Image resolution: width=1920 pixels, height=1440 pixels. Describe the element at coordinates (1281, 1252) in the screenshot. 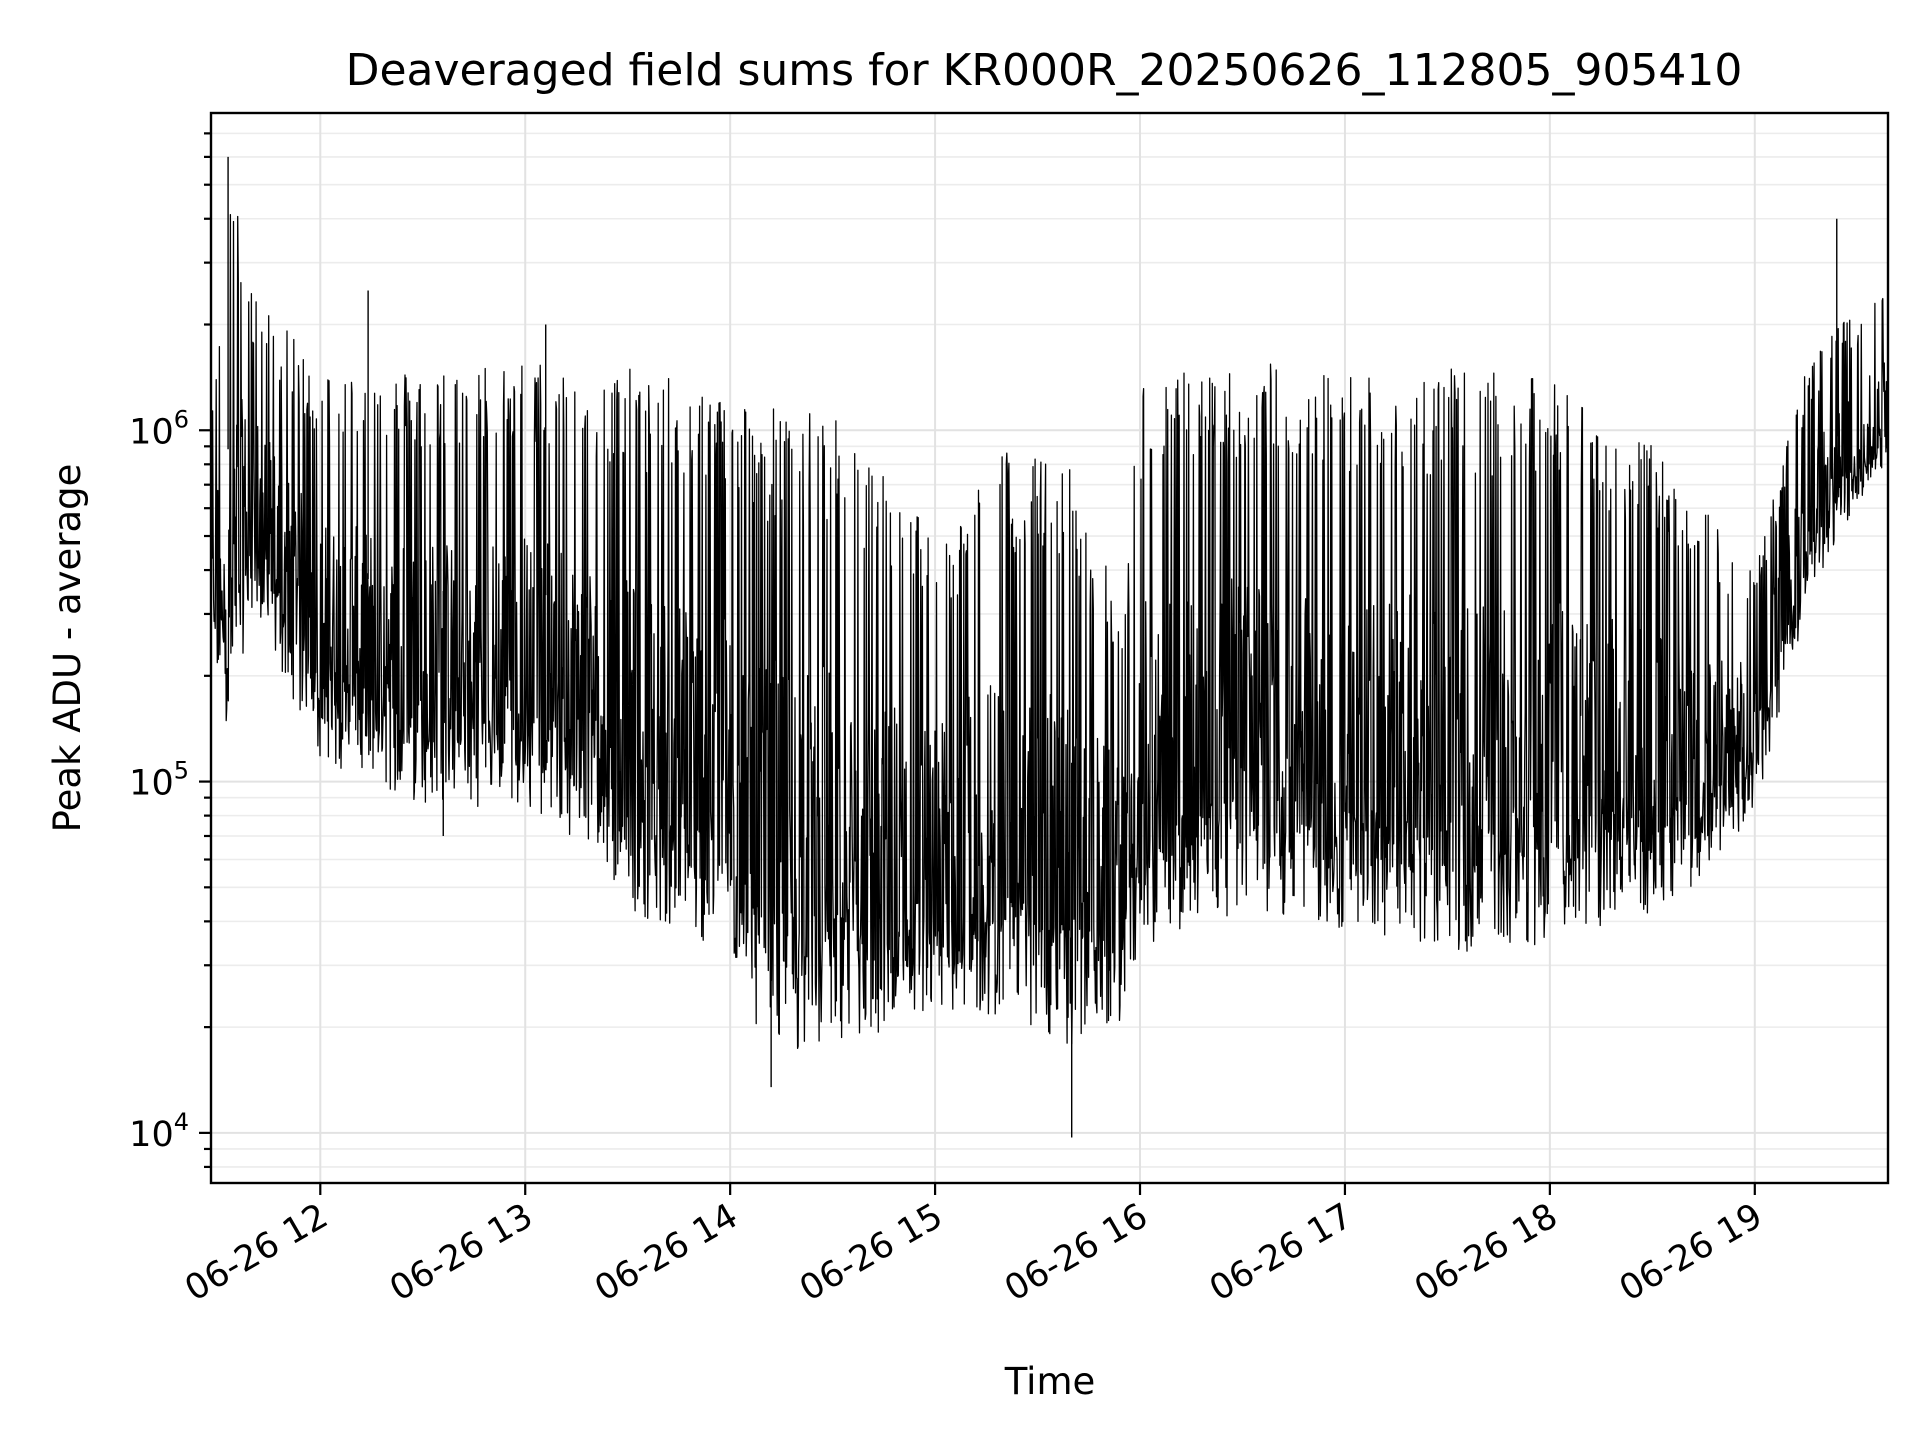

I see `x-tick-label: 06-26 17` at that location.